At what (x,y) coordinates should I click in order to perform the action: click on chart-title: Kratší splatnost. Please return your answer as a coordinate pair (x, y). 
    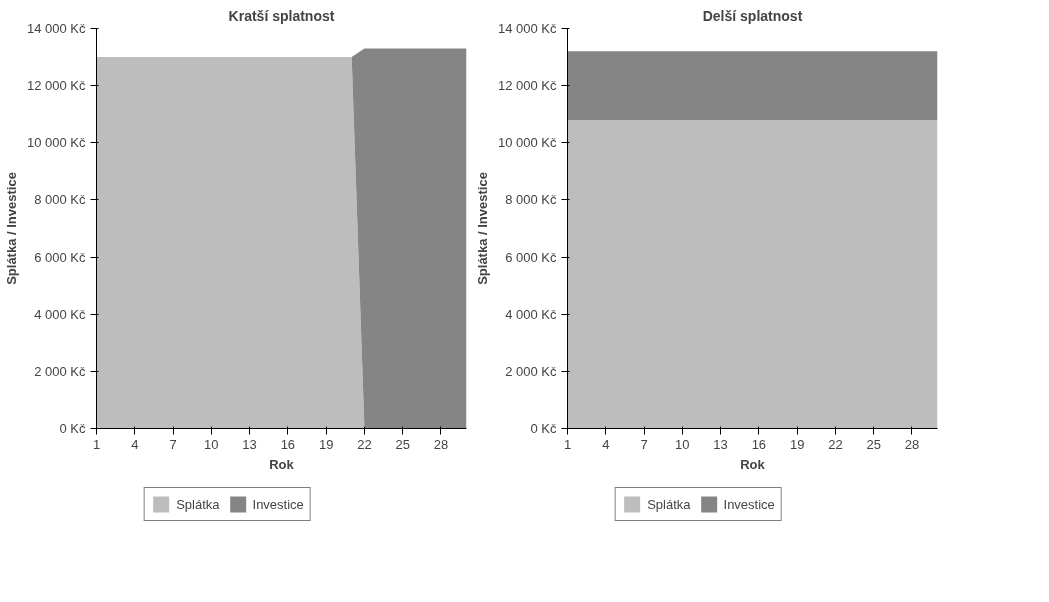
    Looking at the image, I should click on (281, 15).